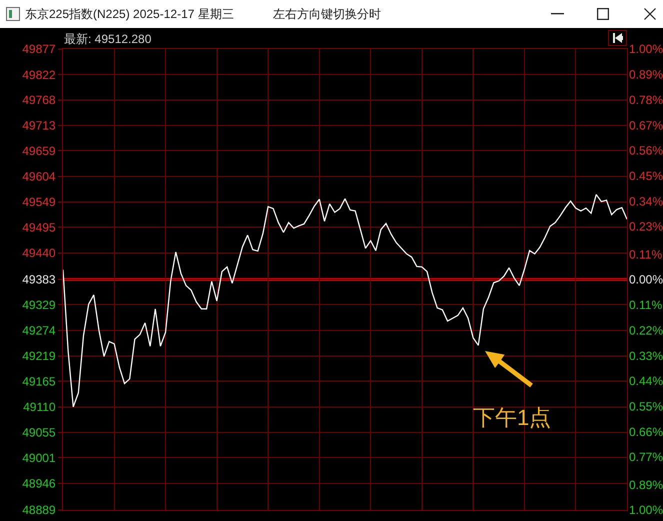 Image resolution: width=663 pixels, height=521 pixels. I want to click on y-tick-label: 48946, so click(39, 483).